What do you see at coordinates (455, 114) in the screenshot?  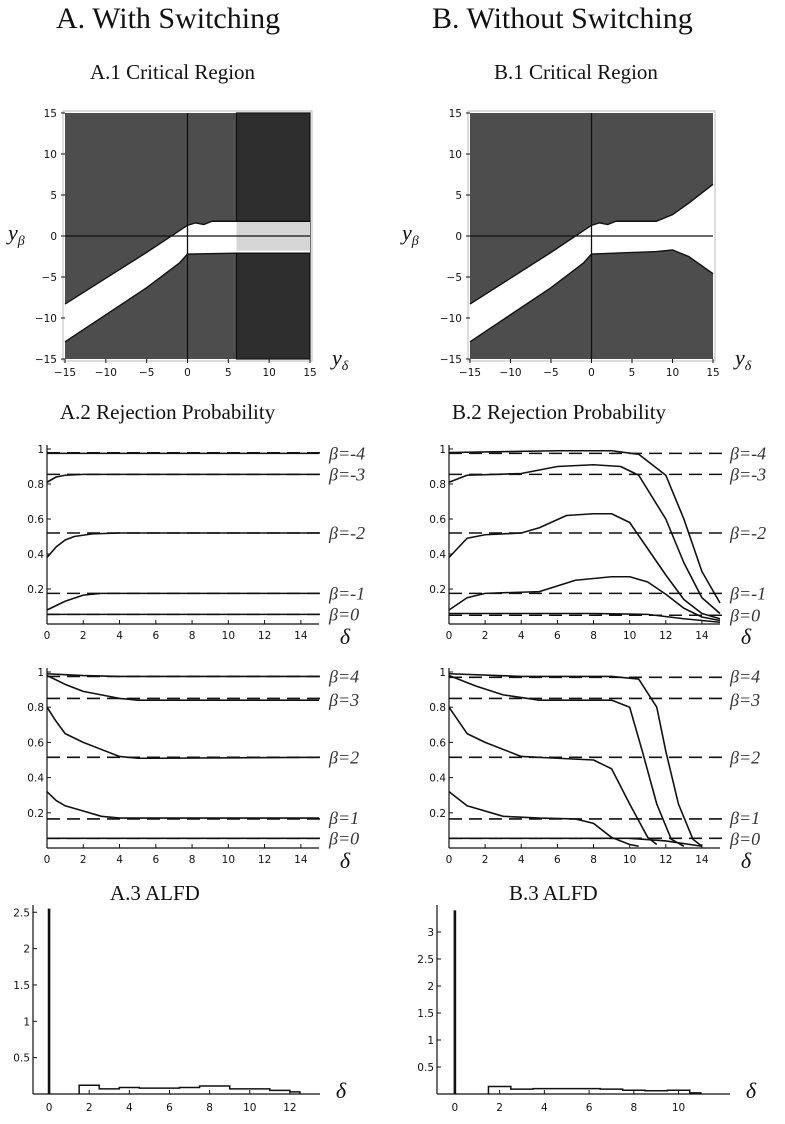 I see `B1-y-tick-label: 15` at bounding box center [455, 114].